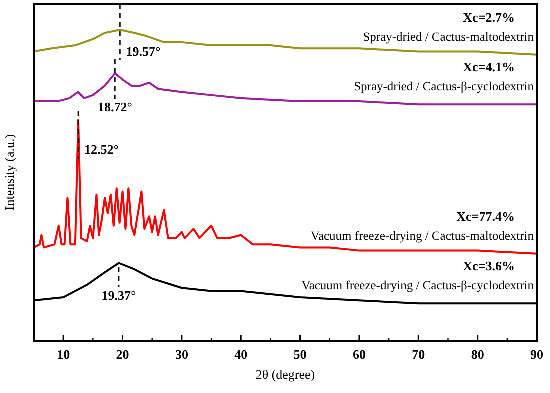 The height and width of the screenshot is (393, 550). What do you see at coordinates (418, 285) in the screenshot?
I see `series-label: Vacuum freeze-drying / Cactus-β-cyclodextrin` at bounding box center [418, 285].